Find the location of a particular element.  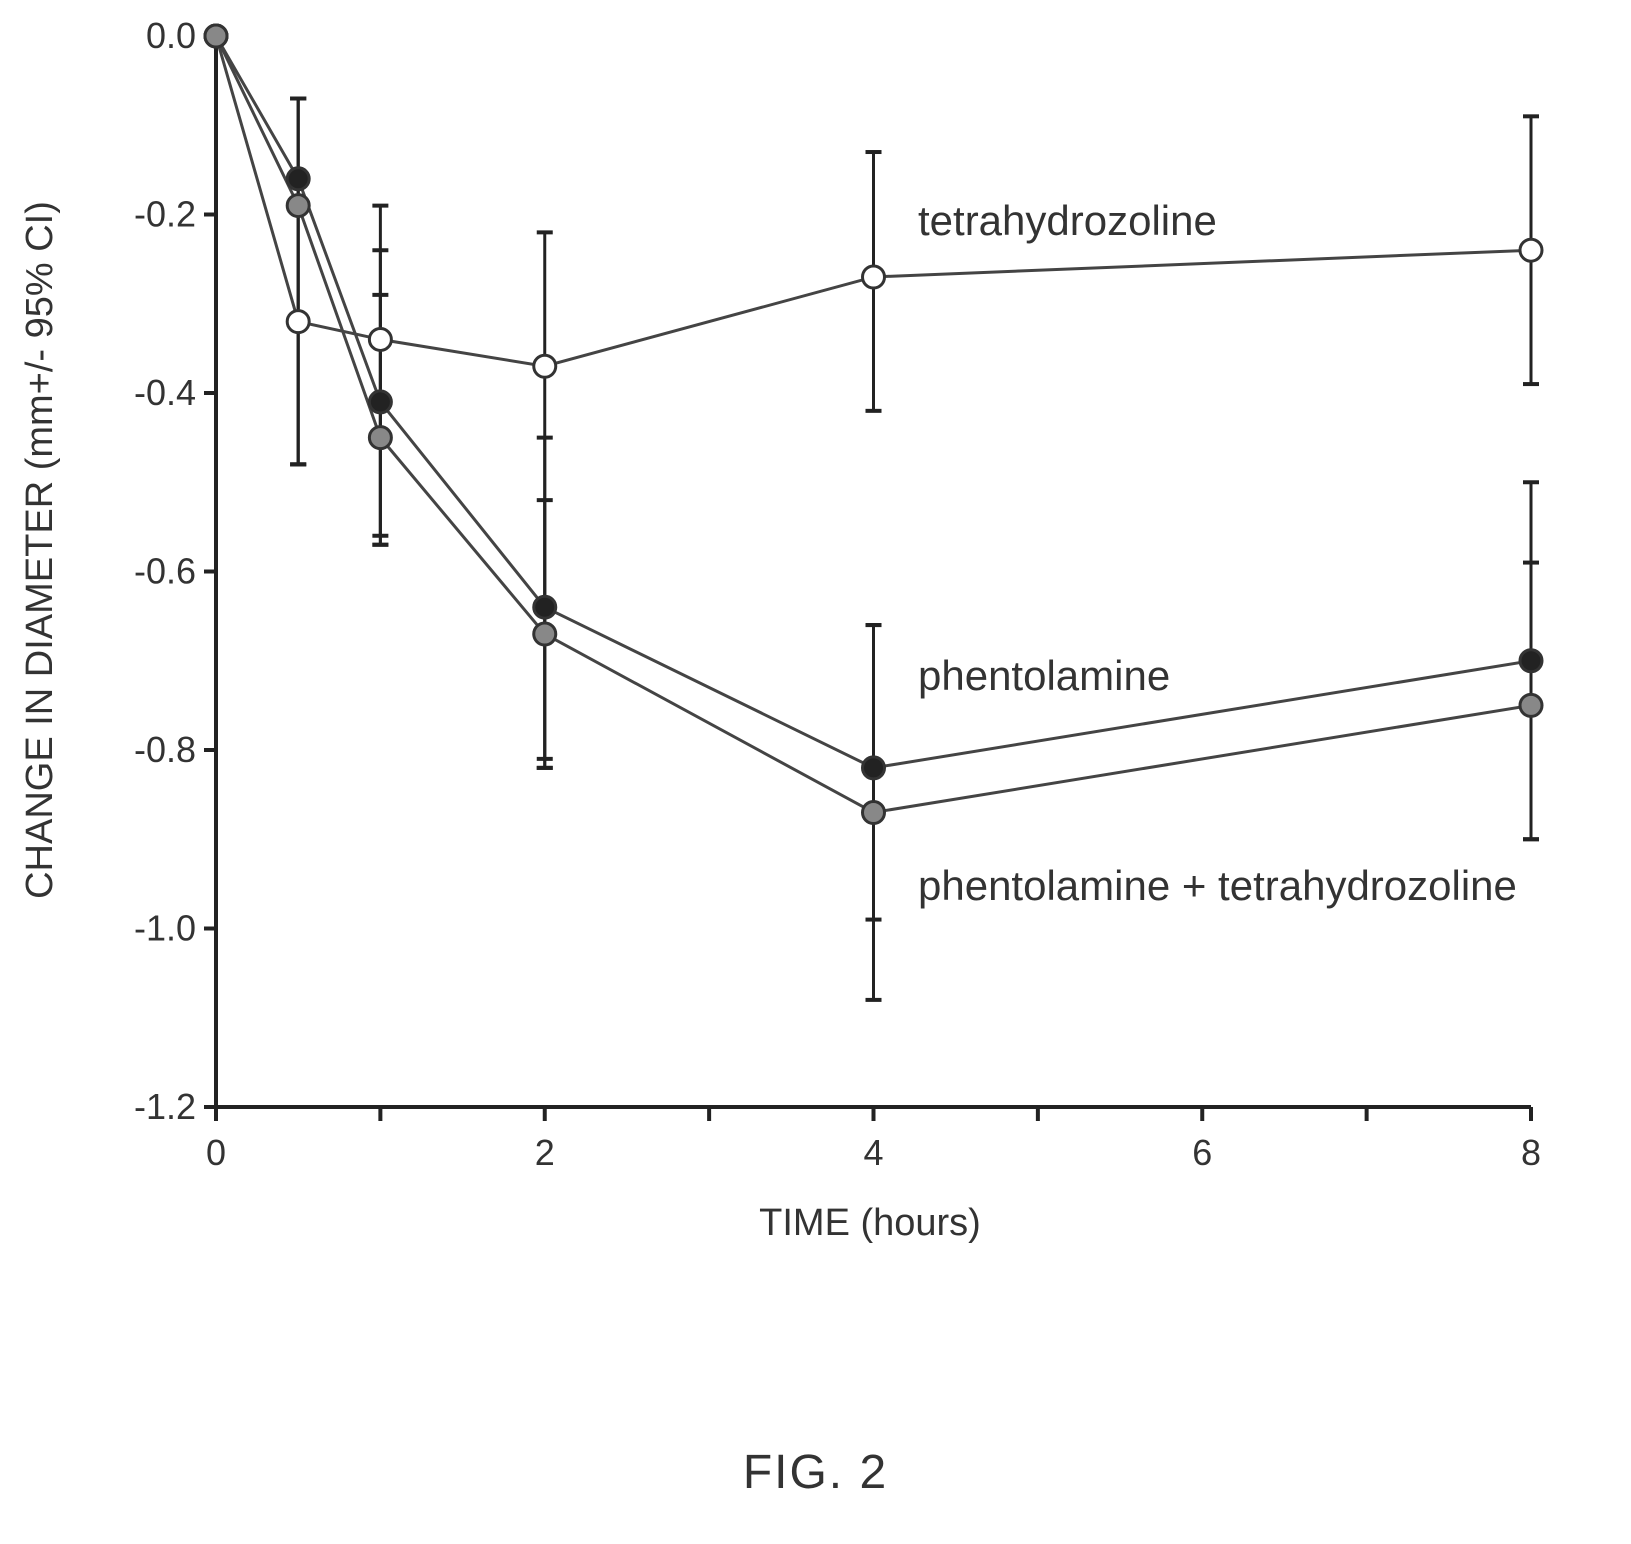

y-tick-label: -0.8 is located at coordinates (165, 749).